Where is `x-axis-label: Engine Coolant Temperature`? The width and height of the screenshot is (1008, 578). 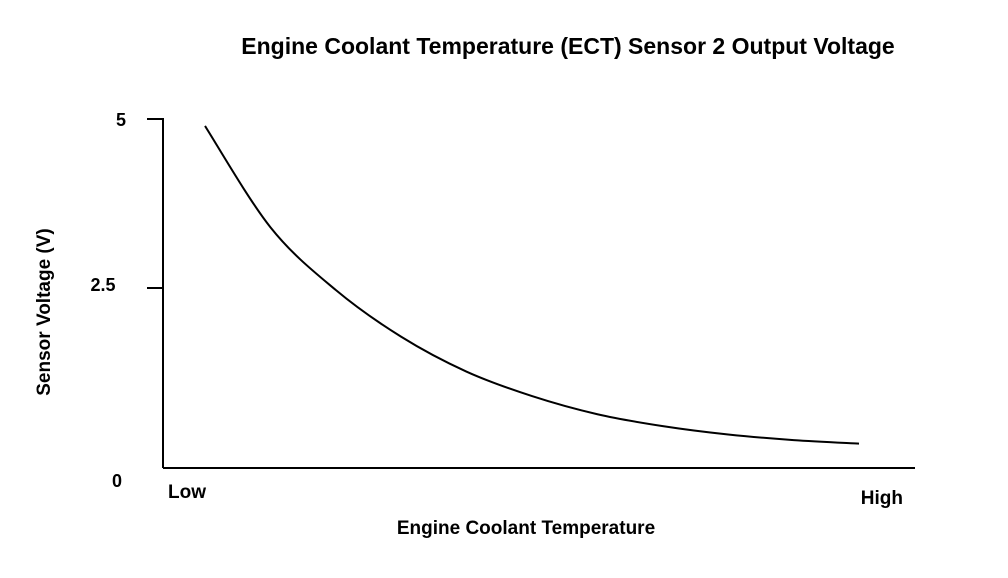
x-axis-label: Engine Coolant Temperature is located at coordinates (526, 528).